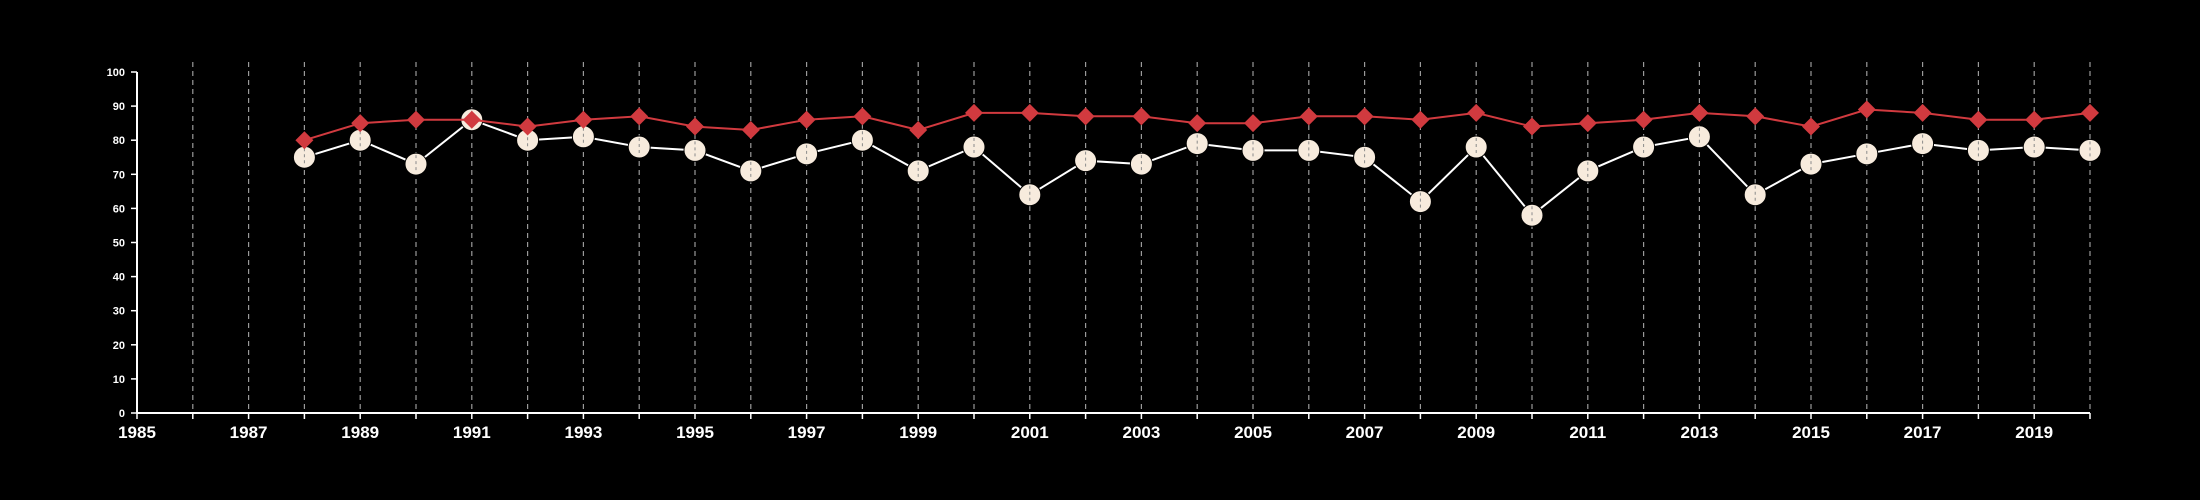 The height and width of the screenshot is (500, 2200). What do you see at coordinates (119, 141) in the screenshot?
I see `y-tick-label: 80` at bounding box center [119, 141].